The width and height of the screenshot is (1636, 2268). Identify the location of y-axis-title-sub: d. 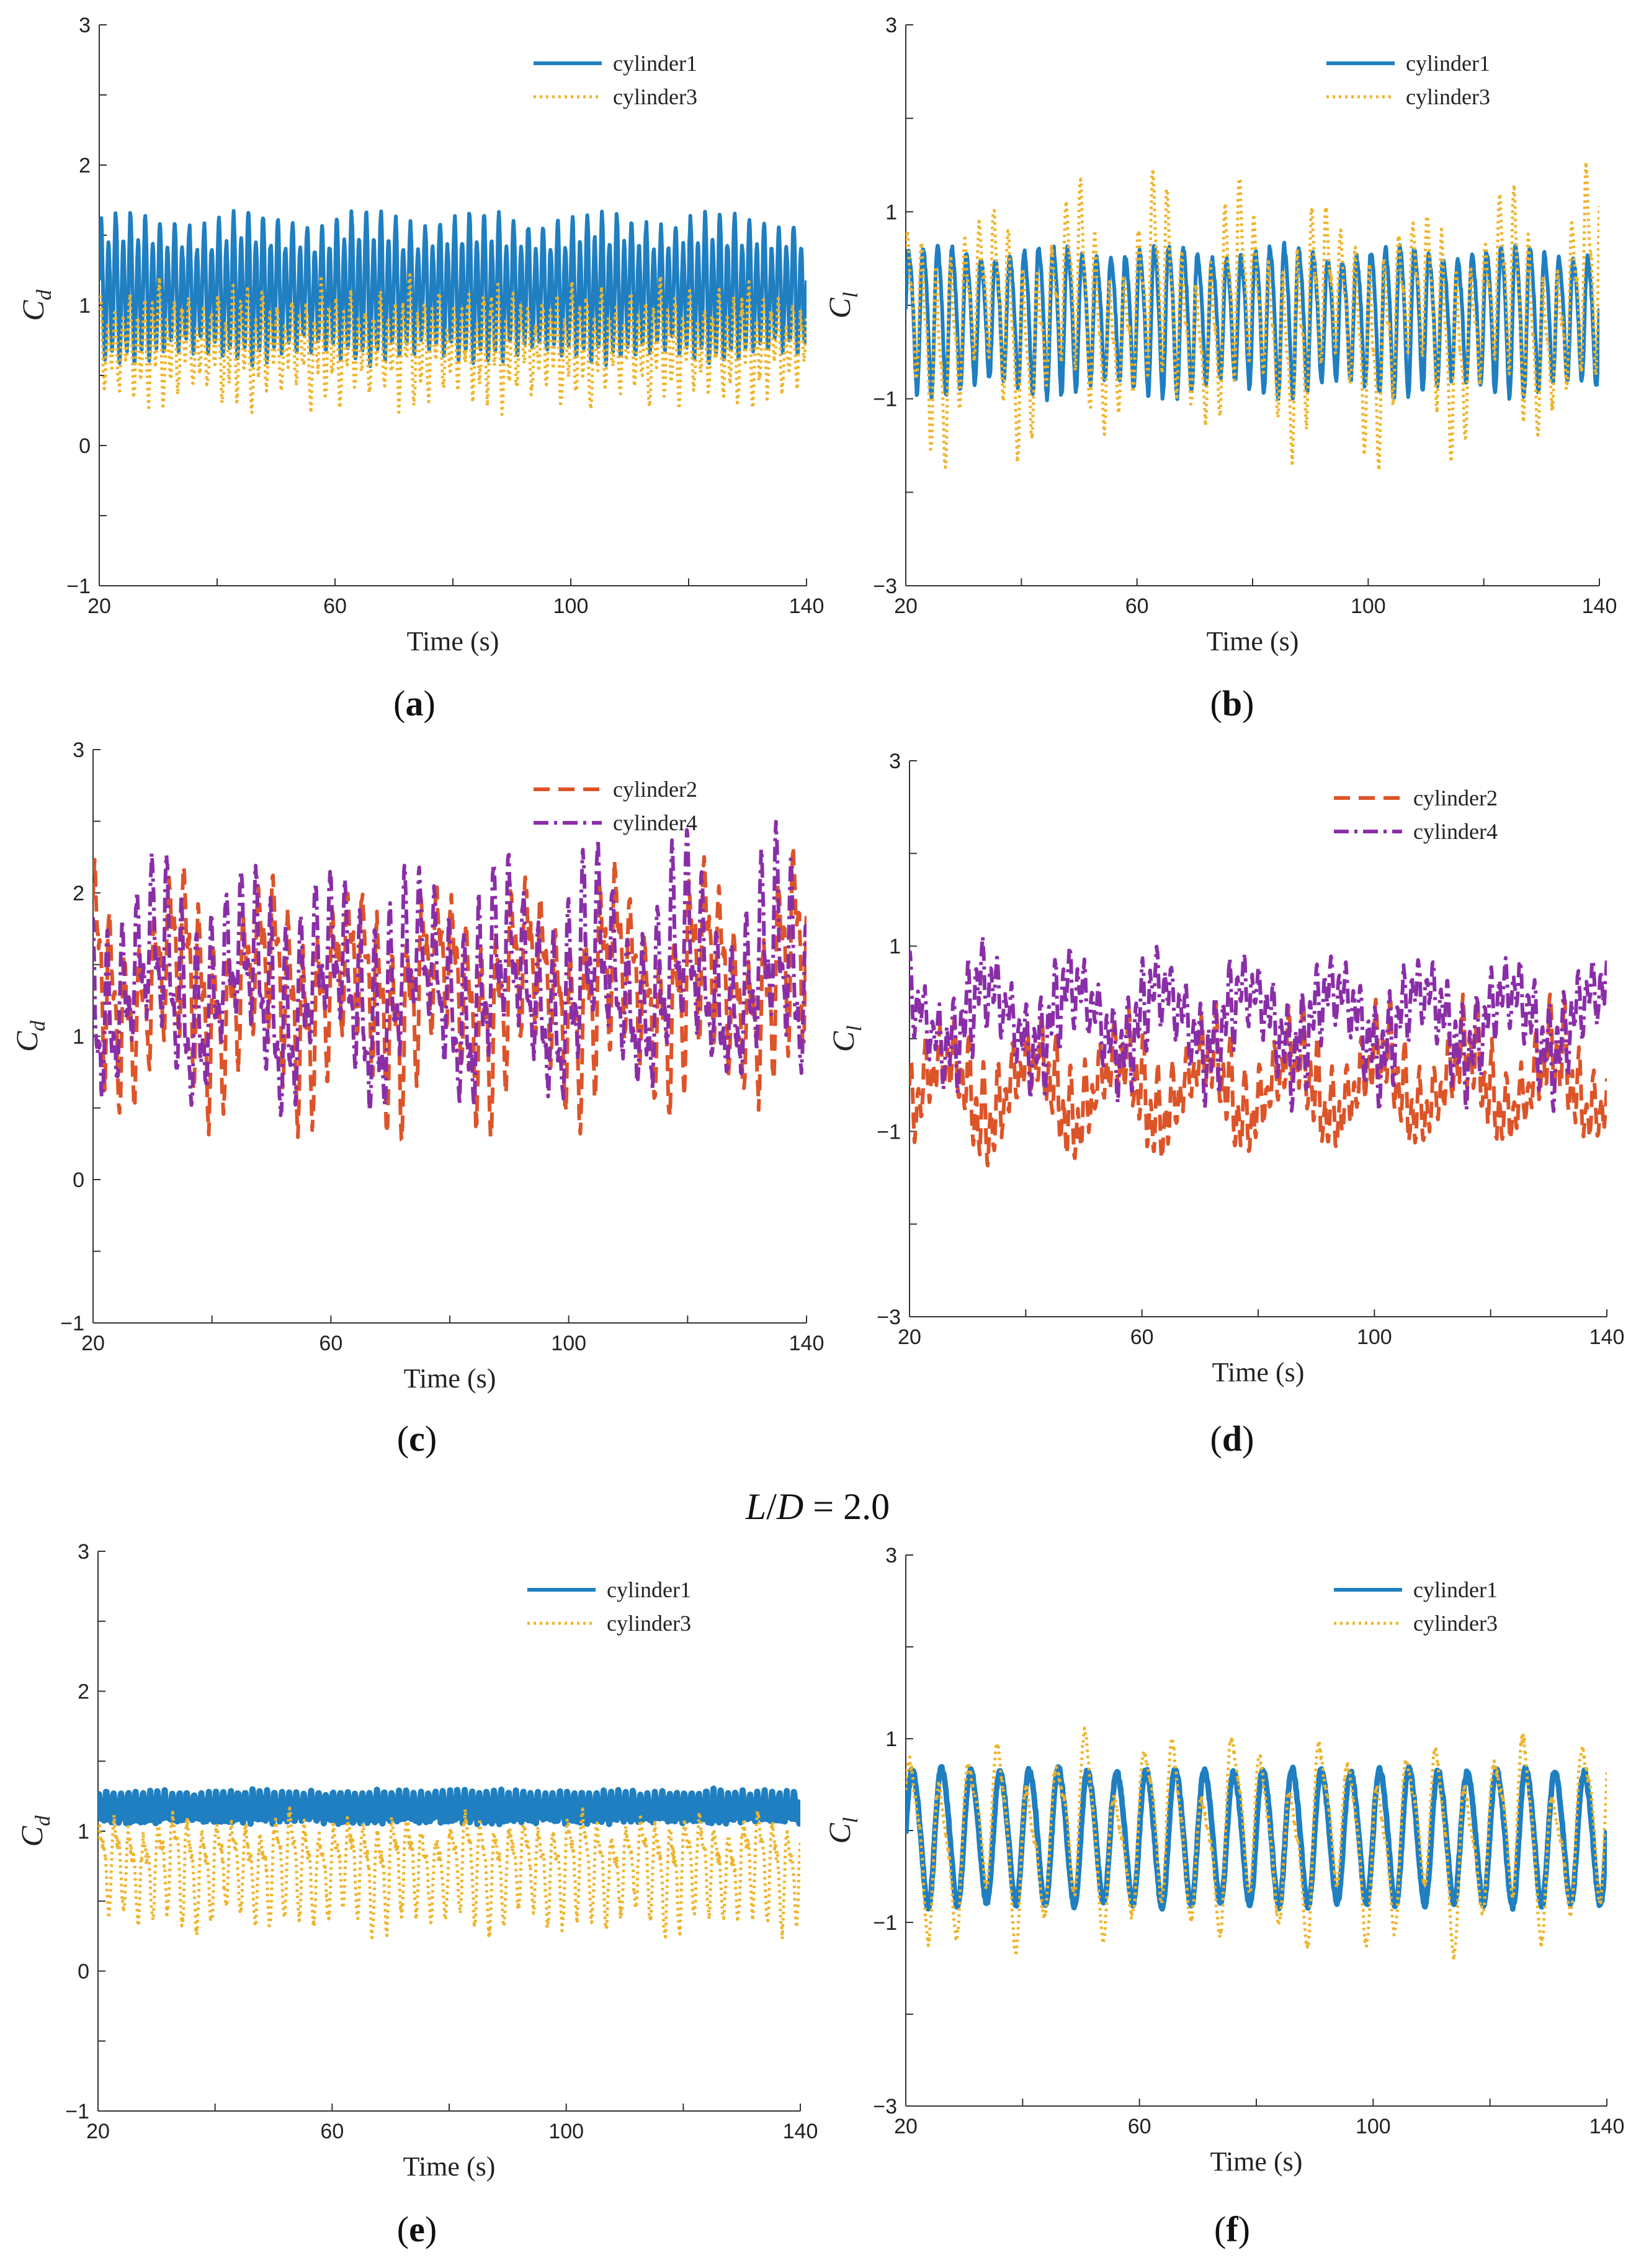
(44, 294).